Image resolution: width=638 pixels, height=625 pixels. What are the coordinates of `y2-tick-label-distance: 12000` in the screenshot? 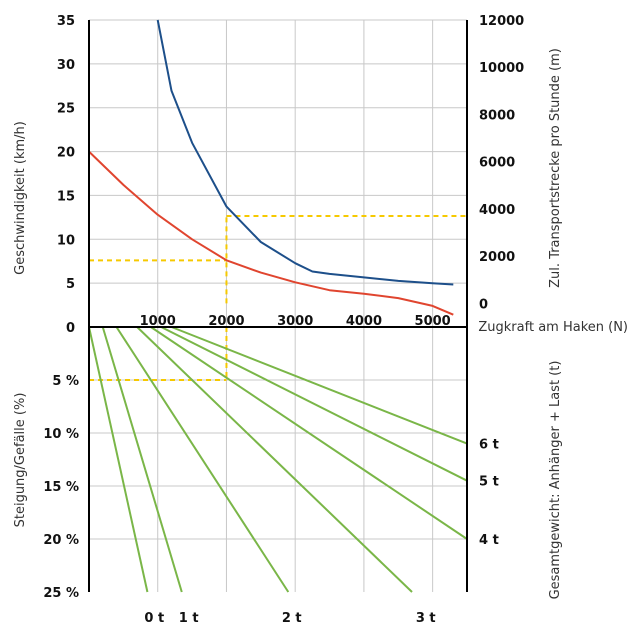 It's located at (501, 21).